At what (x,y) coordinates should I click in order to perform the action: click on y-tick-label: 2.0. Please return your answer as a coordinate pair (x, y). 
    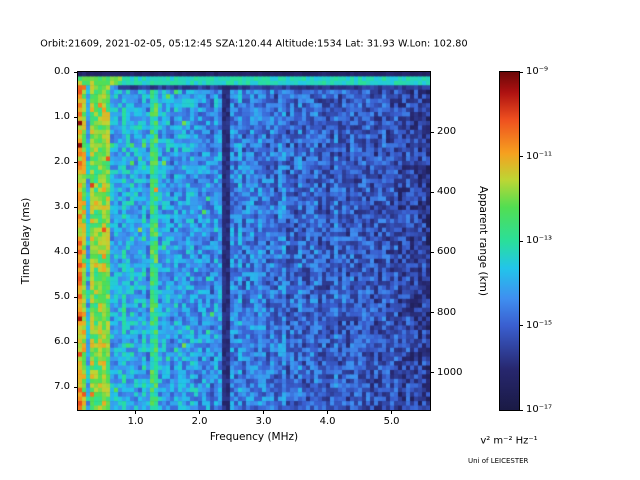
    Looking at the image, I should click on (62, 162).